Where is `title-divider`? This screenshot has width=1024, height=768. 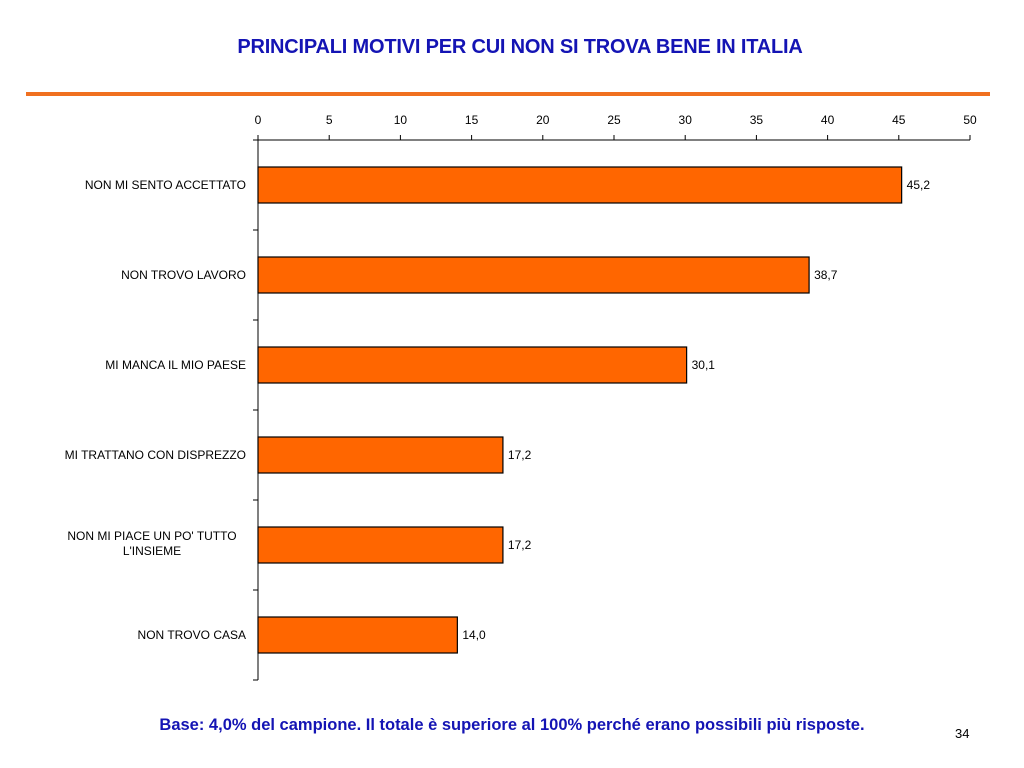 title-divider is located at coordinates (508, 94).